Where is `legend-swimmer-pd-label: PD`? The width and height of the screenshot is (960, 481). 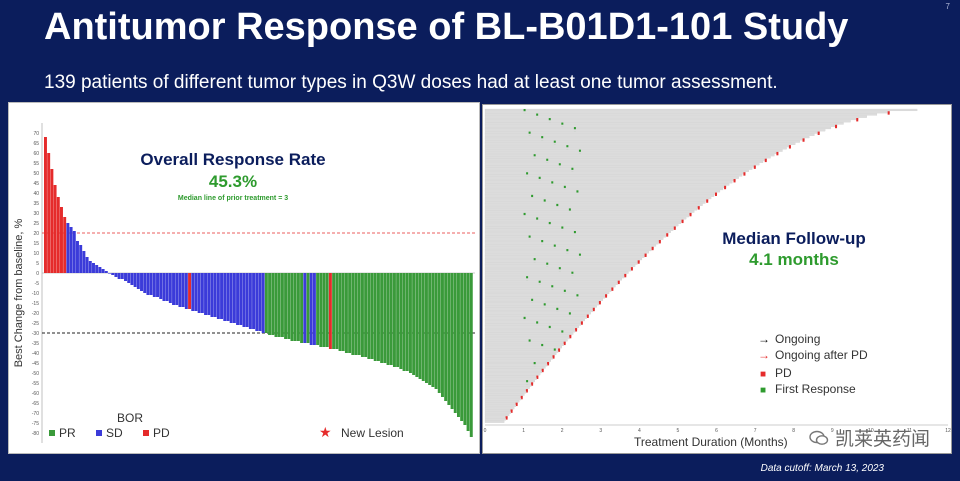
legend-swimmer-pd-label: PD is located at coordinates (783, 373).